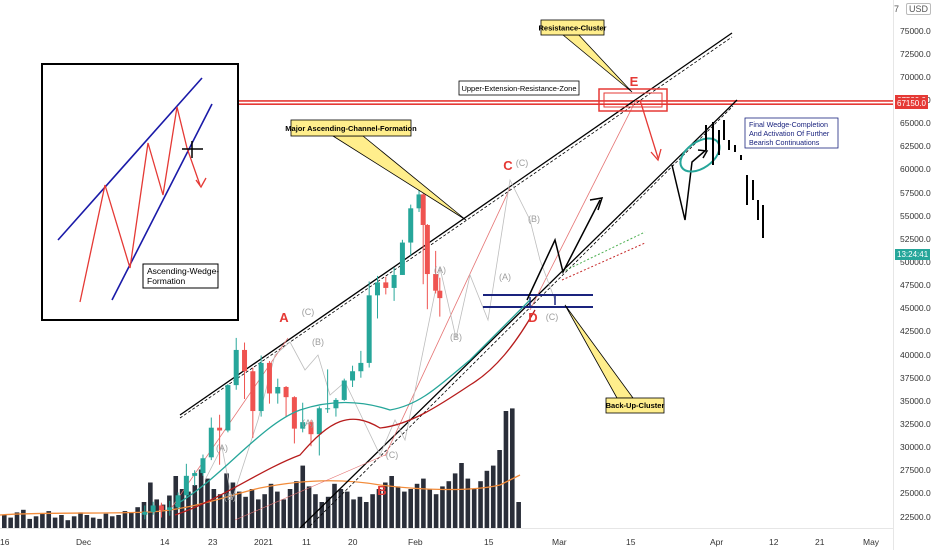  I want to click on channel-callout-label: Major Ascending-Channel-Formation, so click(351, 128).